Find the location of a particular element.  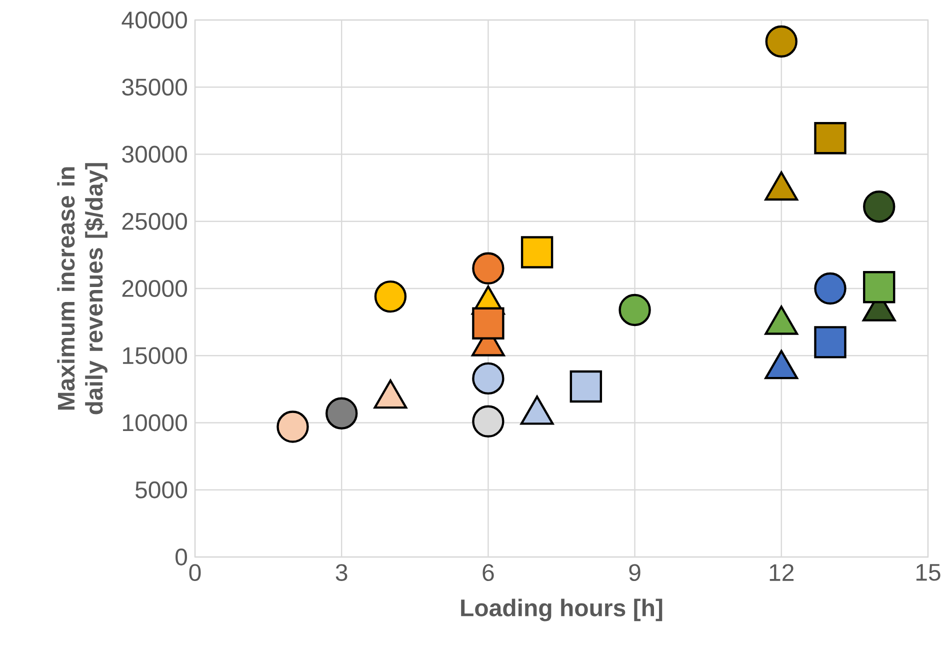

x-tick-label: 15 is located at coordinates (928, 572).